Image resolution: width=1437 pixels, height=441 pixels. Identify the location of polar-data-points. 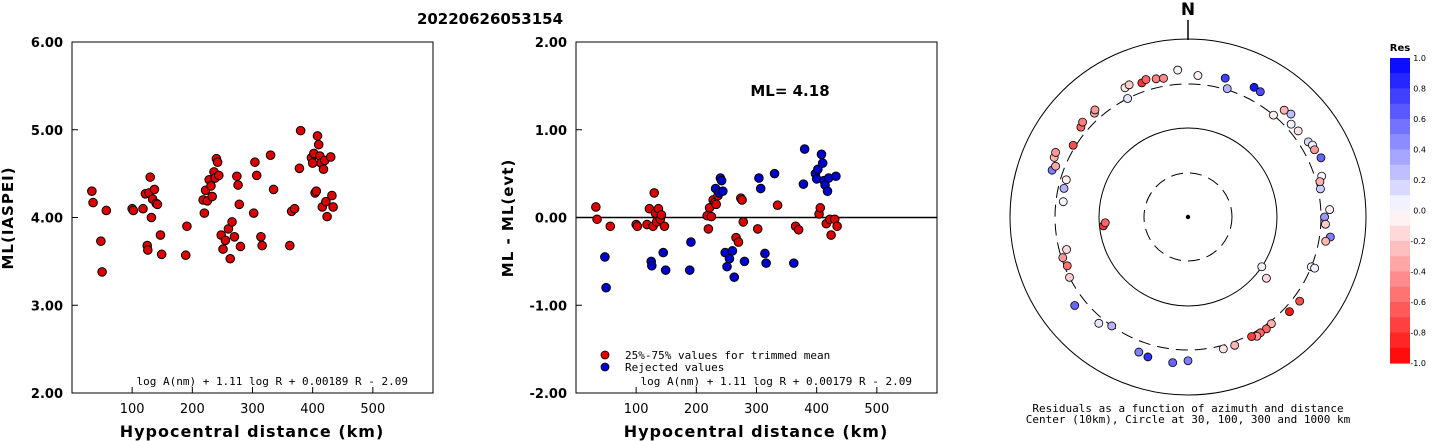
(1191, 216).